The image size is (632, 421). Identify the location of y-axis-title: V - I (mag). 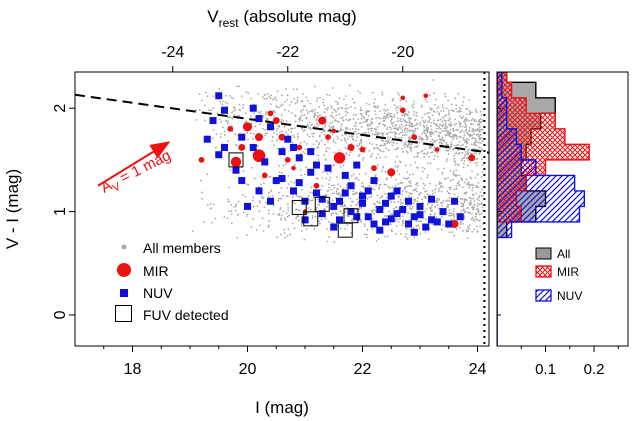
(12, 209).